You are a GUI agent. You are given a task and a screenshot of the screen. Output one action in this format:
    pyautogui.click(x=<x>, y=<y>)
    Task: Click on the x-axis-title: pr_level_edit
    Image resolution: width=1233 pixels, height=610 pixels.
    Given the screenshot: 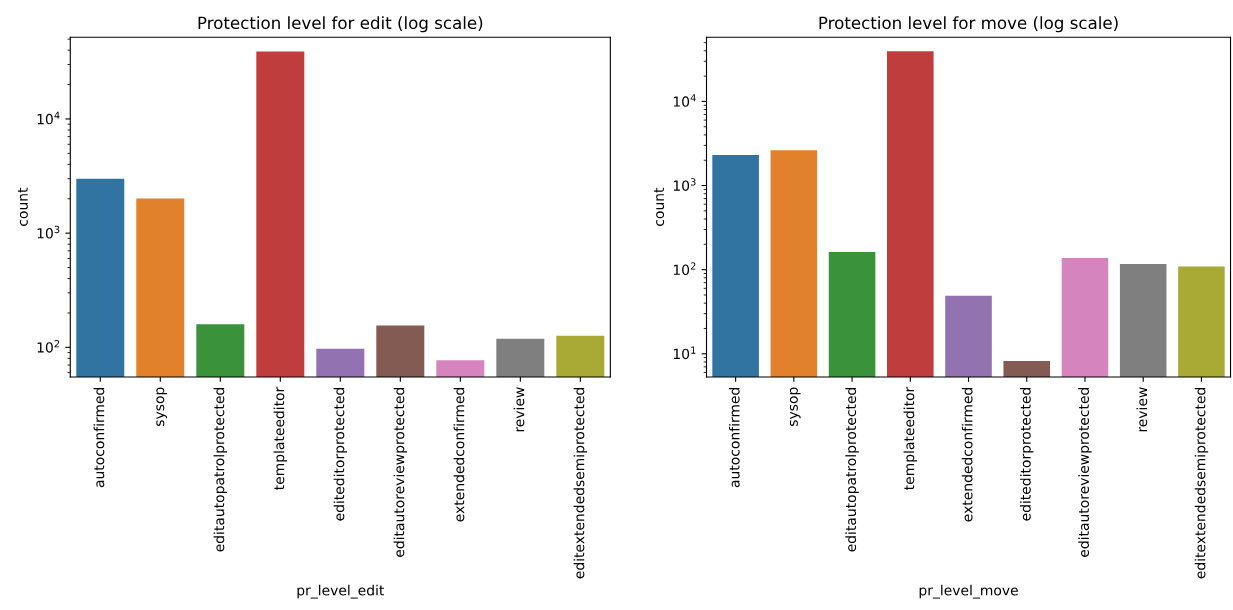 What is the action you would take?
    pyautogui.click(x=341, y=591)
    